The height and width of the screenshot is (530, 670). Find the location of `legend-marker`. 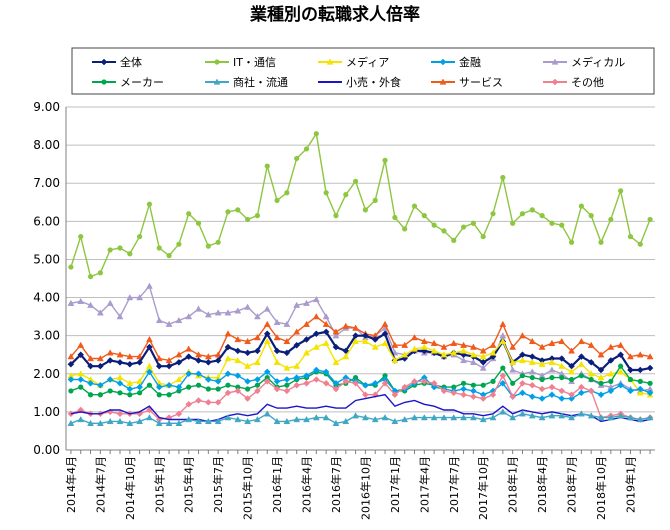

legend-marker is located at coordinates (104, 82).